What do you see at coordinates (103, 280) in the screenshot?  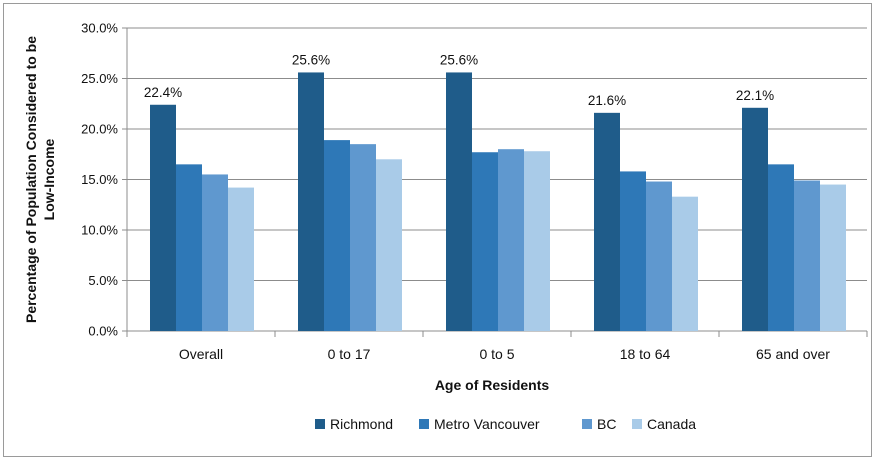 I see `y-tick-label: 5.0%` at bounding box center [103, 280].